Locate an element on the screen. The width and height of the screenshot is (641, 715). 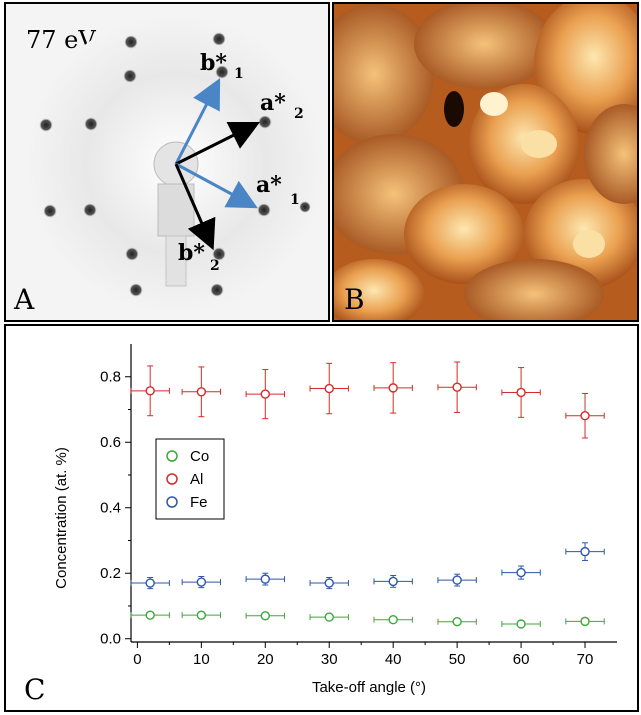
vector-label-a1: a* 1 is located at coordinates (278, 190).